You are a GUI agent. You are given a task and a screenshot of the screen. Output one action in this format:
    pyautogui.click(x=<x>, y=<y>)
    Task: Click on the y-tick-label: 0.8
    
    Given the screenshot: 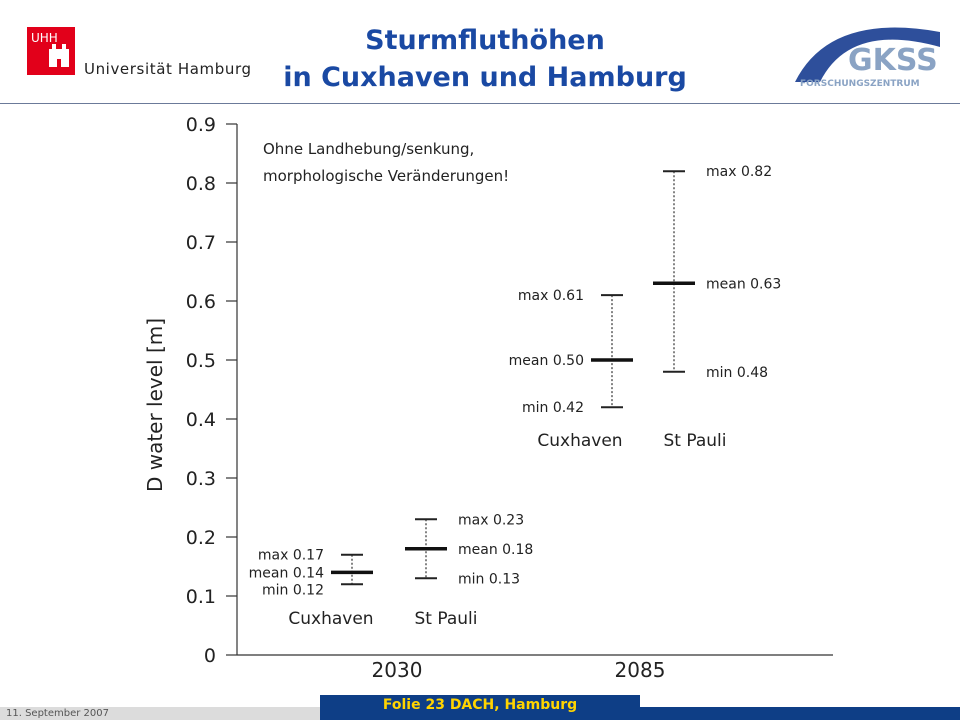 What is the action you would take?
    pyautogui.click(x=201, y=184)
    